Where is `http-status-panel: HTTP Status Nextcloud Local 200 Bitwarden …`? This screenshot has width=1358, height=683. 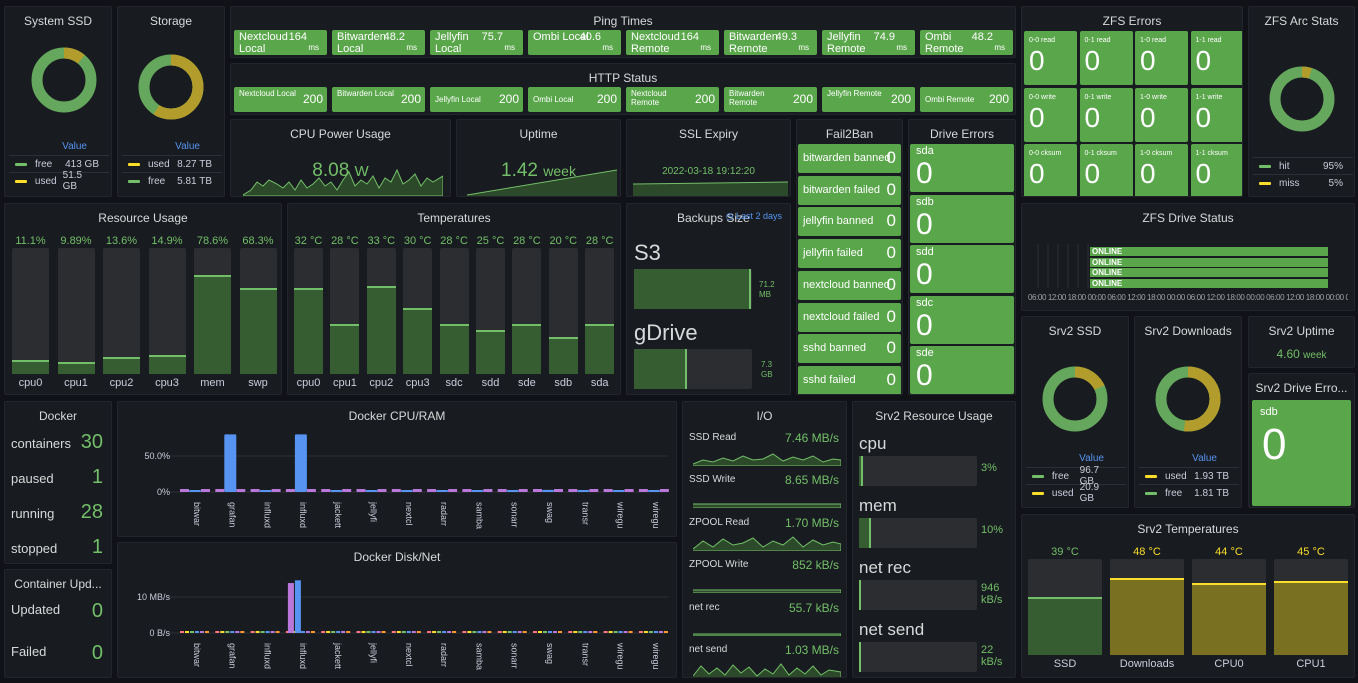
http-status-panel: HTTP Status Nextcloud Local 200 Bitwarden … is located at coordinates (623, 89).